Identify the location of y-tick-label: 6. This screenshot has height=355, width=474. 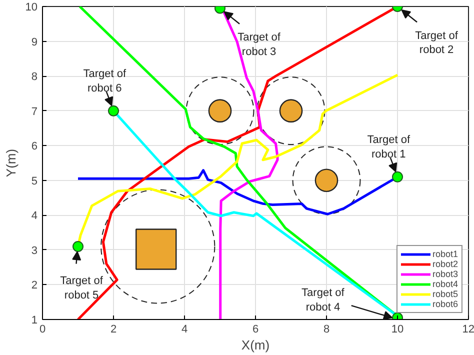
(34, 146).